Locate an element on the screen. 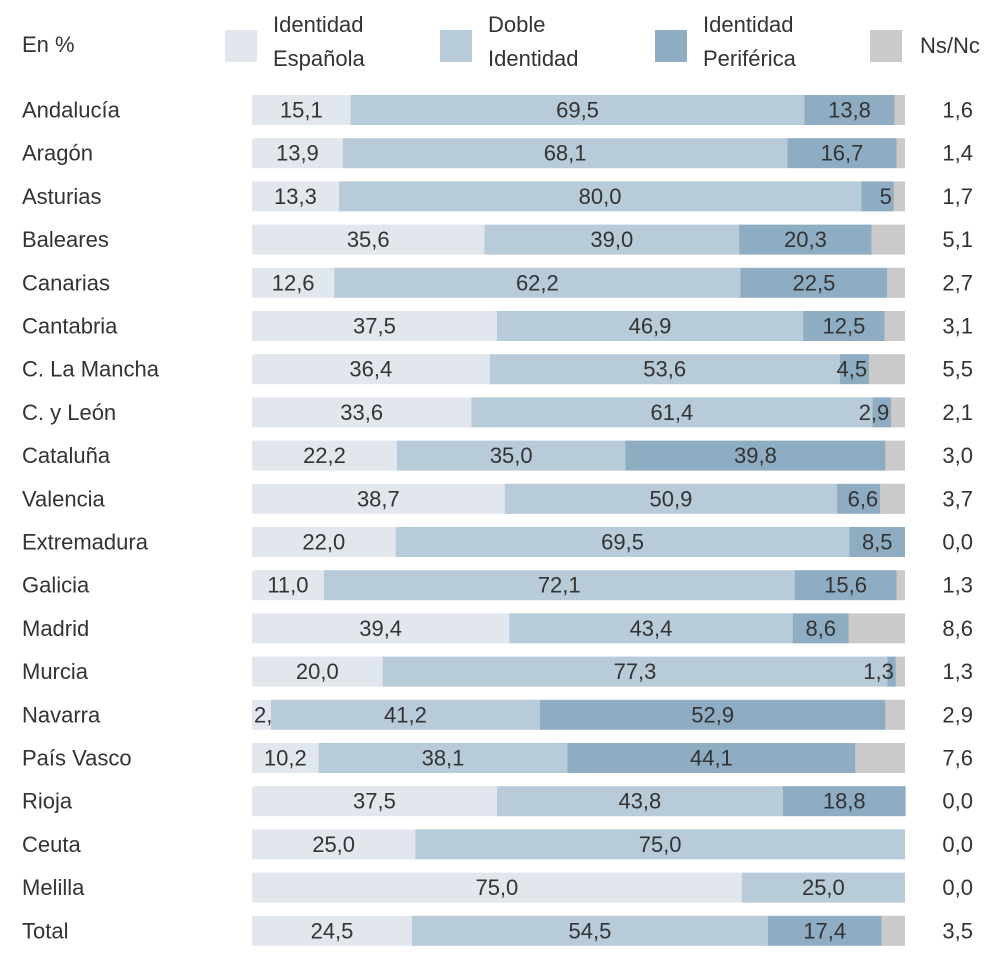 This screenshot has height=953, width=997. bar-identidad-espanola-melilla is located at coordinates (497, 887).